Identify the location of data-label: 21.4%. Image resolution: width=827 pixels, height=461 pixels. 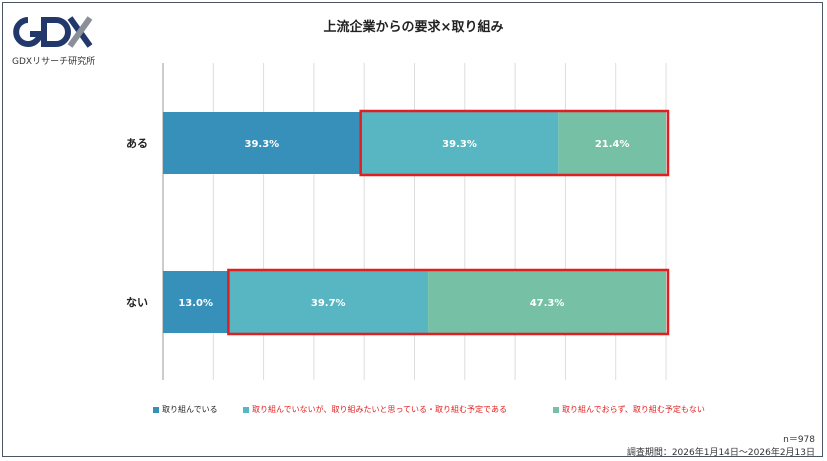
(612, 144).